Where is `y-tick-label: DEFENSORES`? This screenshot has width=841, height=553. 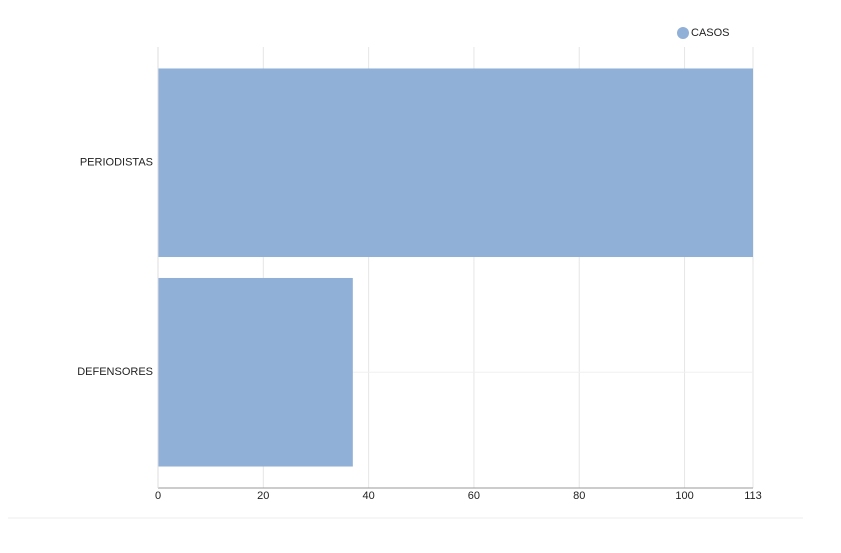 y-tick-label: DEFENSORES is located at coordinates (115, 372).